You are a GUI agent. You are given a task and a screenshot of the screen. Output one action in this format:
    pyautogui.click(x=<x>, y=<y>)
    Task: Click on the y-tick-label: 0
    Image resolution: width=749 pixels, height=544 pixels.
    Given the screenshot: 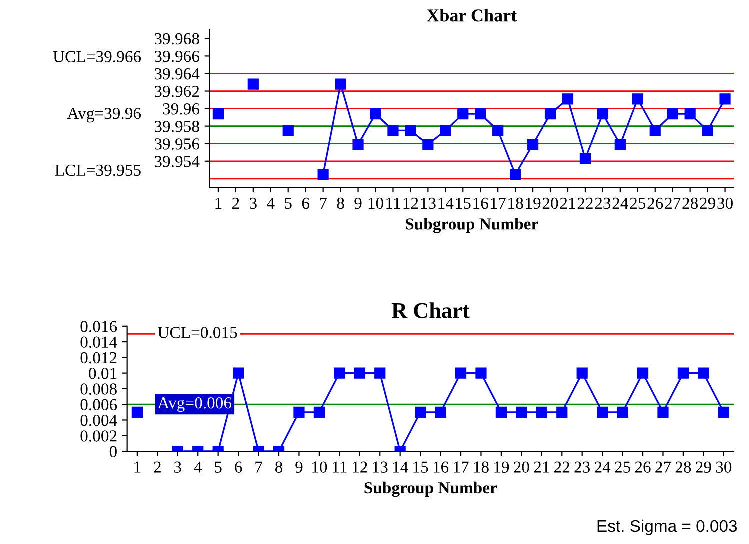 What is the action you would take?
    pyautogui.click(x=113, y=452)
    